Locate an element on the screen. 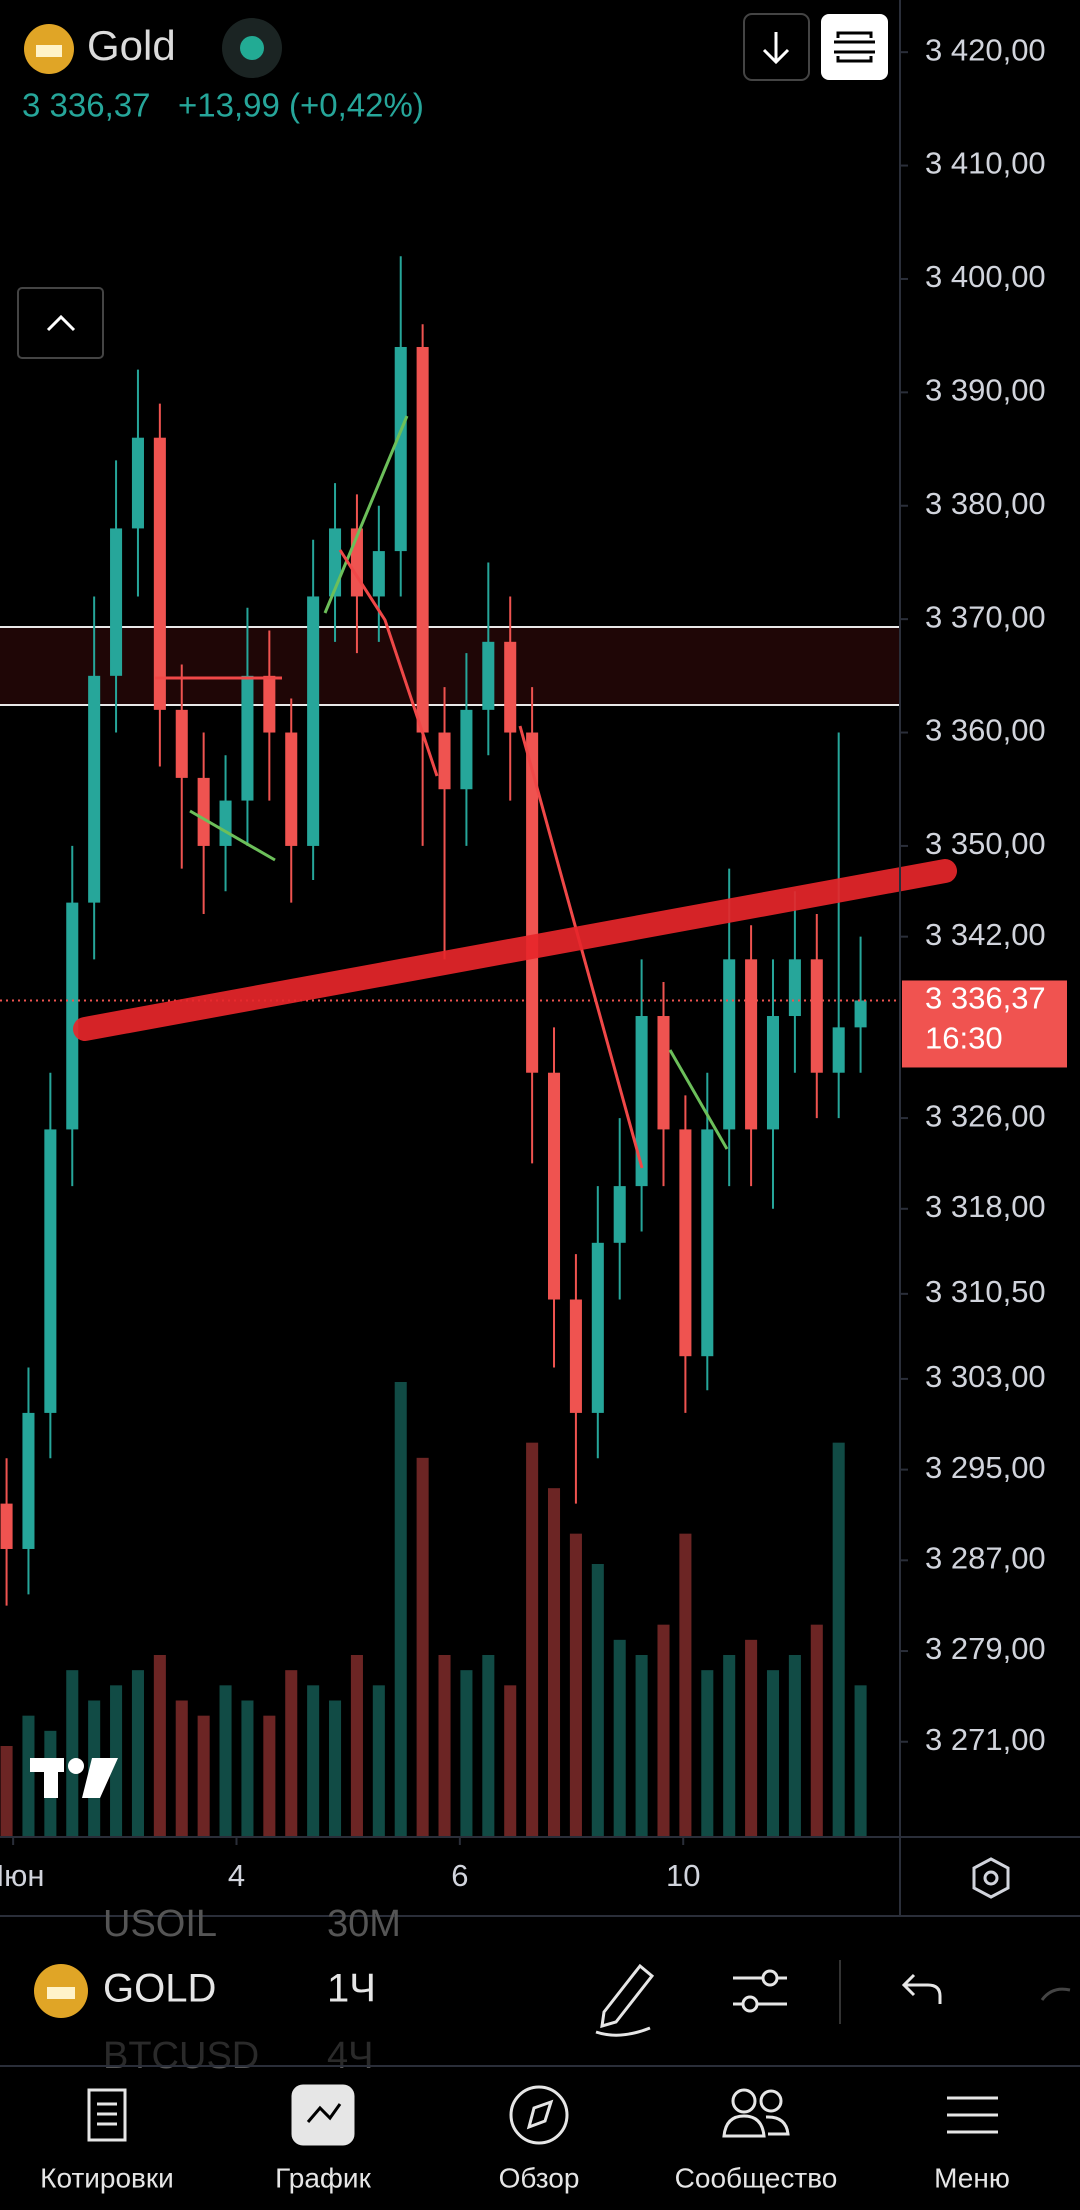  nav-label: Котировки is located at coordinates (107, 2177).